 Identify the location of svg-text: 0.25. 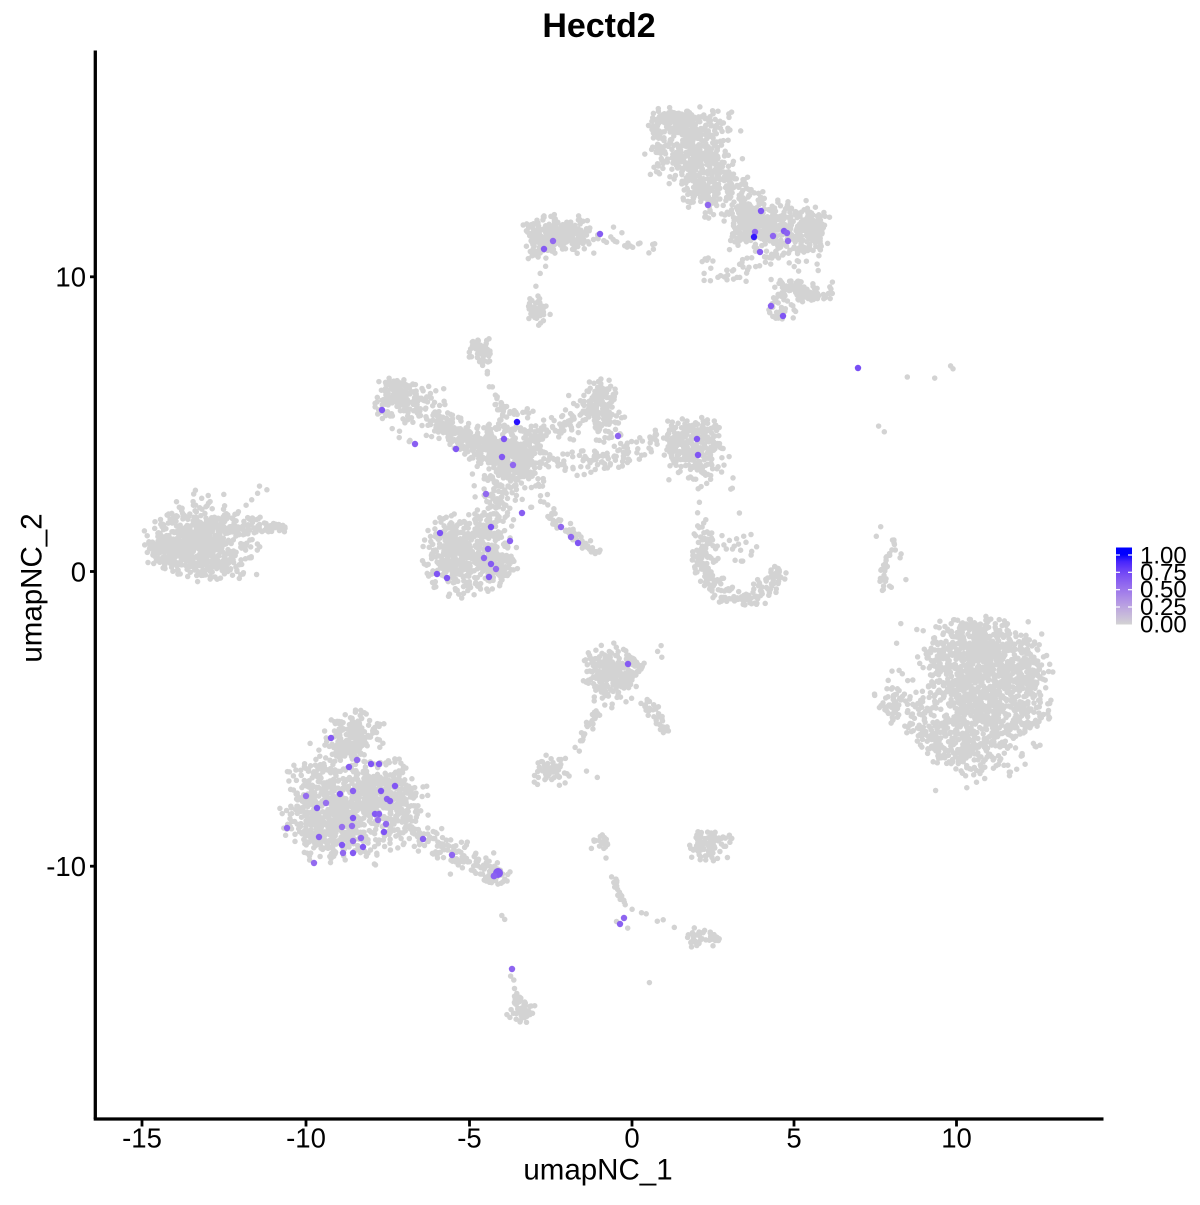
(1163, 607).